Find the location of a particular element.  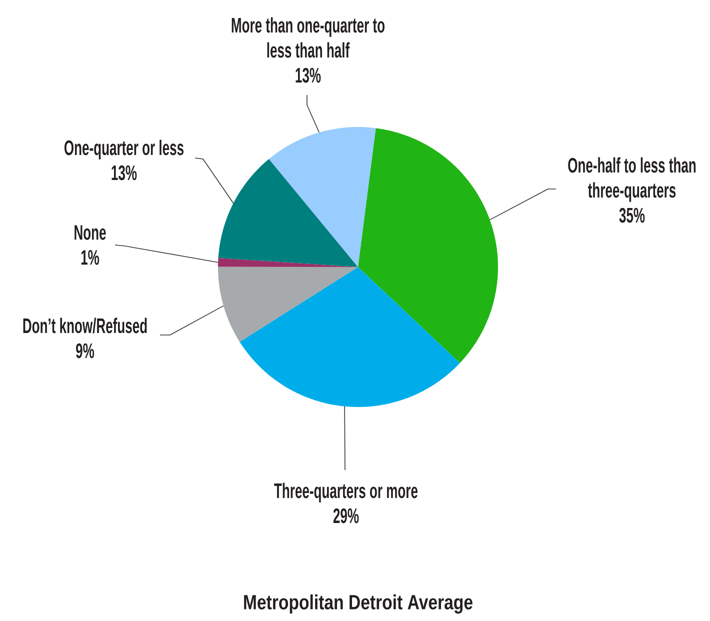

data-label: 29% is located at coordinates (346, 516).